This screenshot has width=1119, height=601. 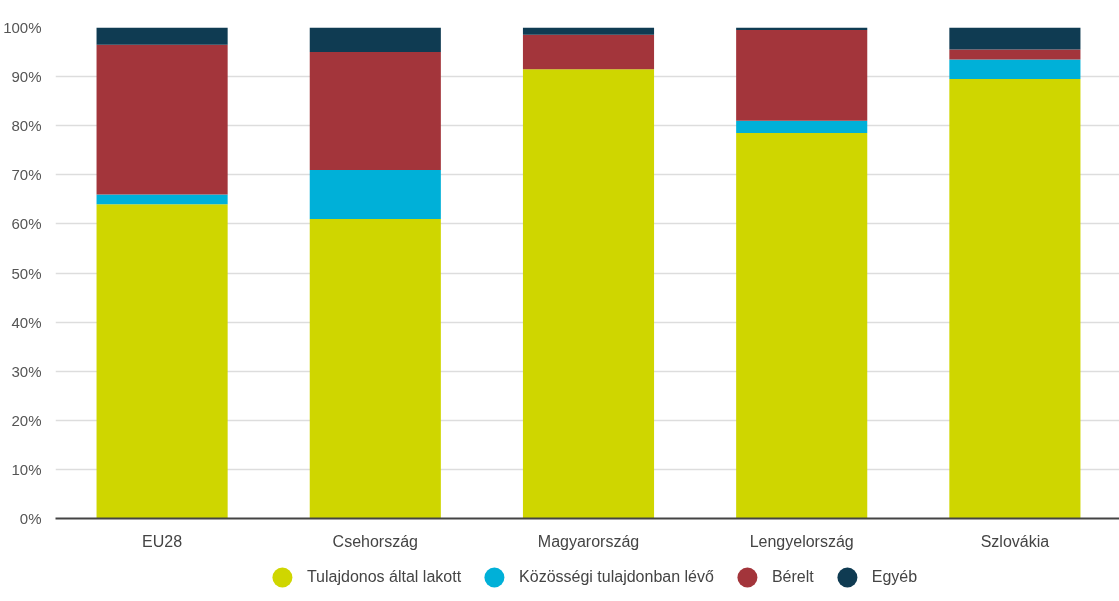 I want to click on x-tick-label: Magyarország, so click(x=588, y=541).